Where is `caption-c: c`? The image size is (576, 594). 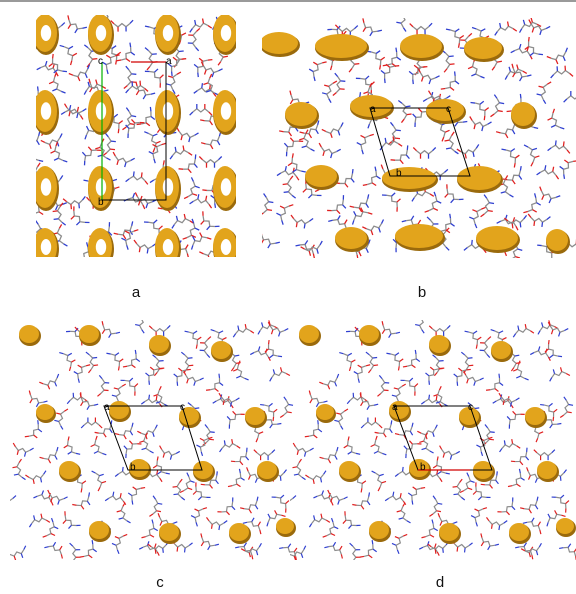 caption-c: c is located at coordinates (160, 582).